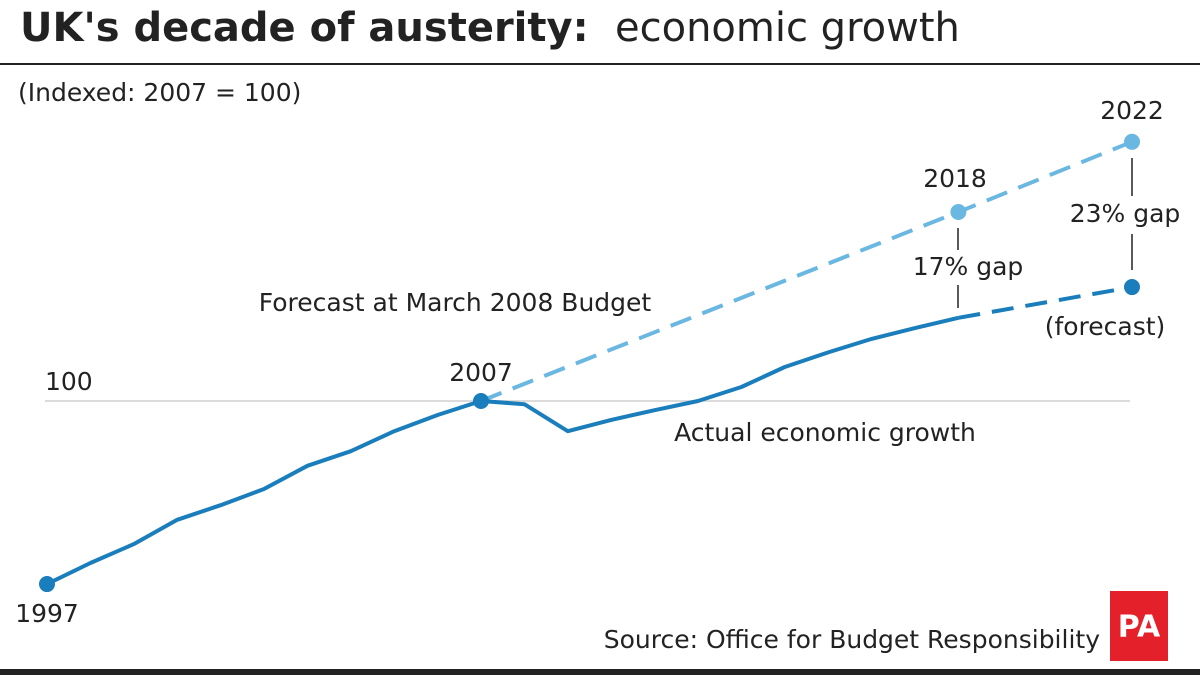 Image resolution: width=1200 pixels, height=675 pixels. I want to click on annotation: 17% gap, so click(968, 266).